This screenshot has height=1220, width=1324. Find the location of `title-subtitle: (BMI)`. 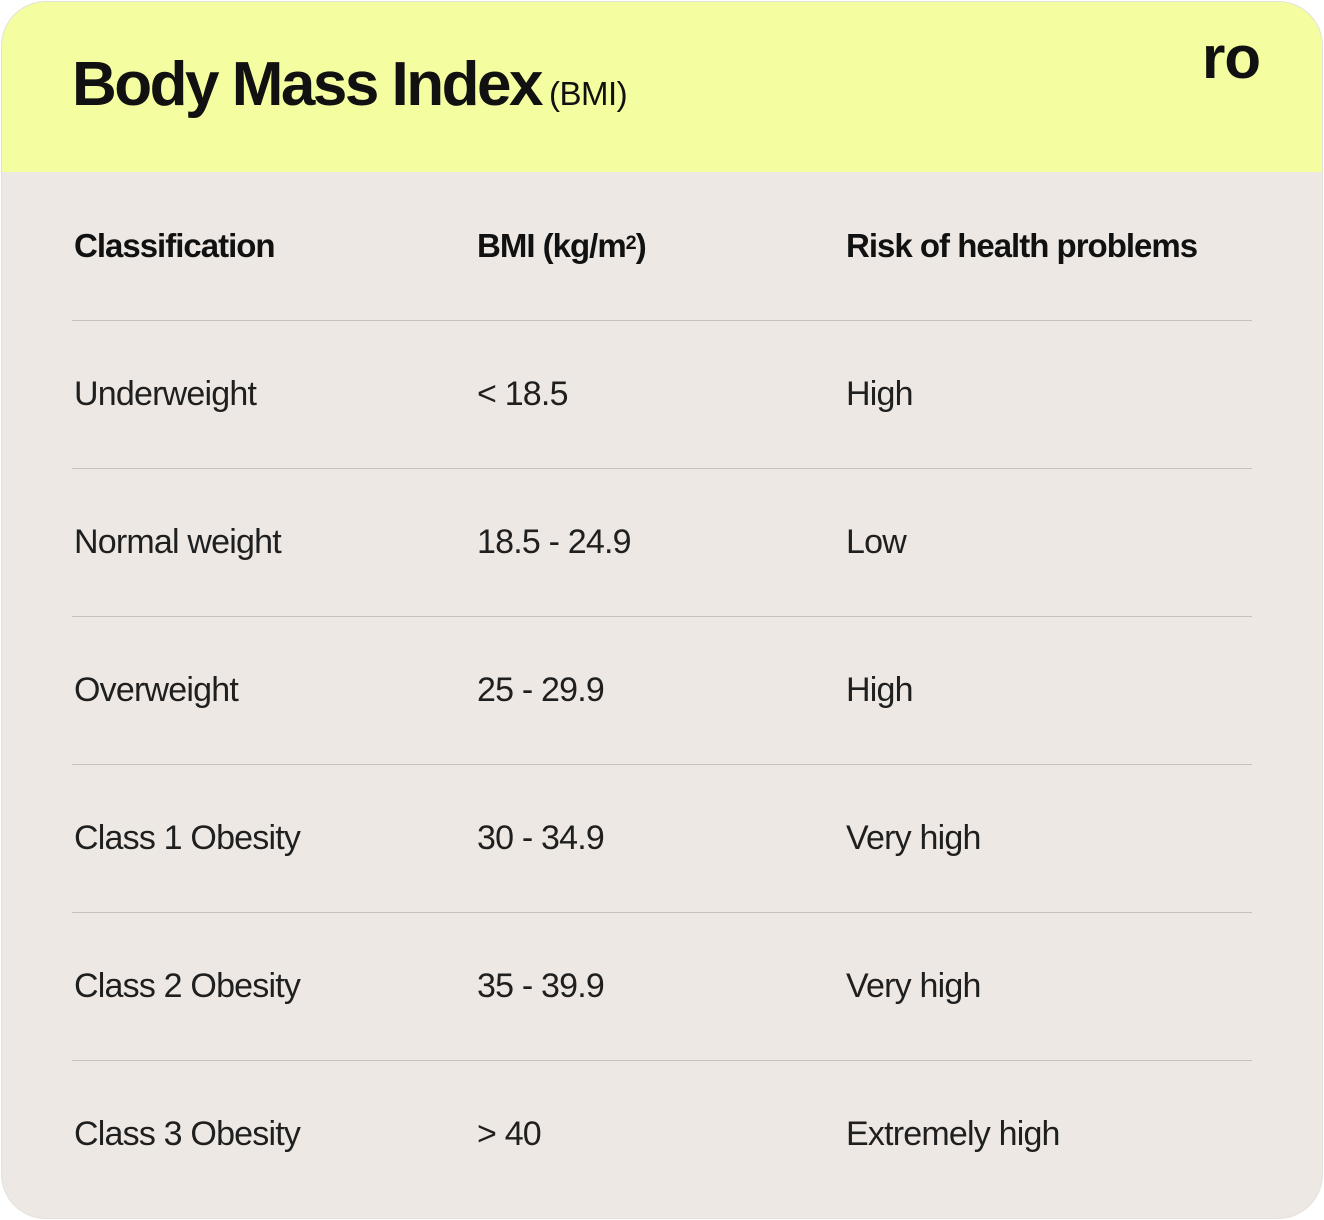

title-subtitle: (BMI) is located at coordinates (588, 93).